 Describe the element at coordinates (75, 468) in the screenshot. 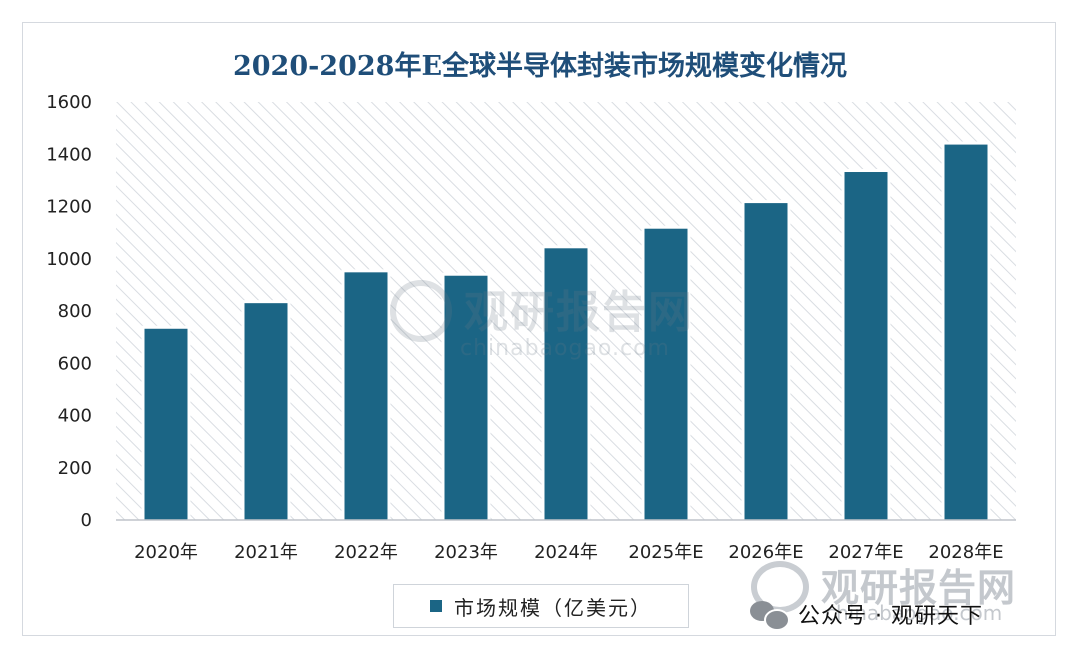

I see `y-tick-label: 200` at that location.